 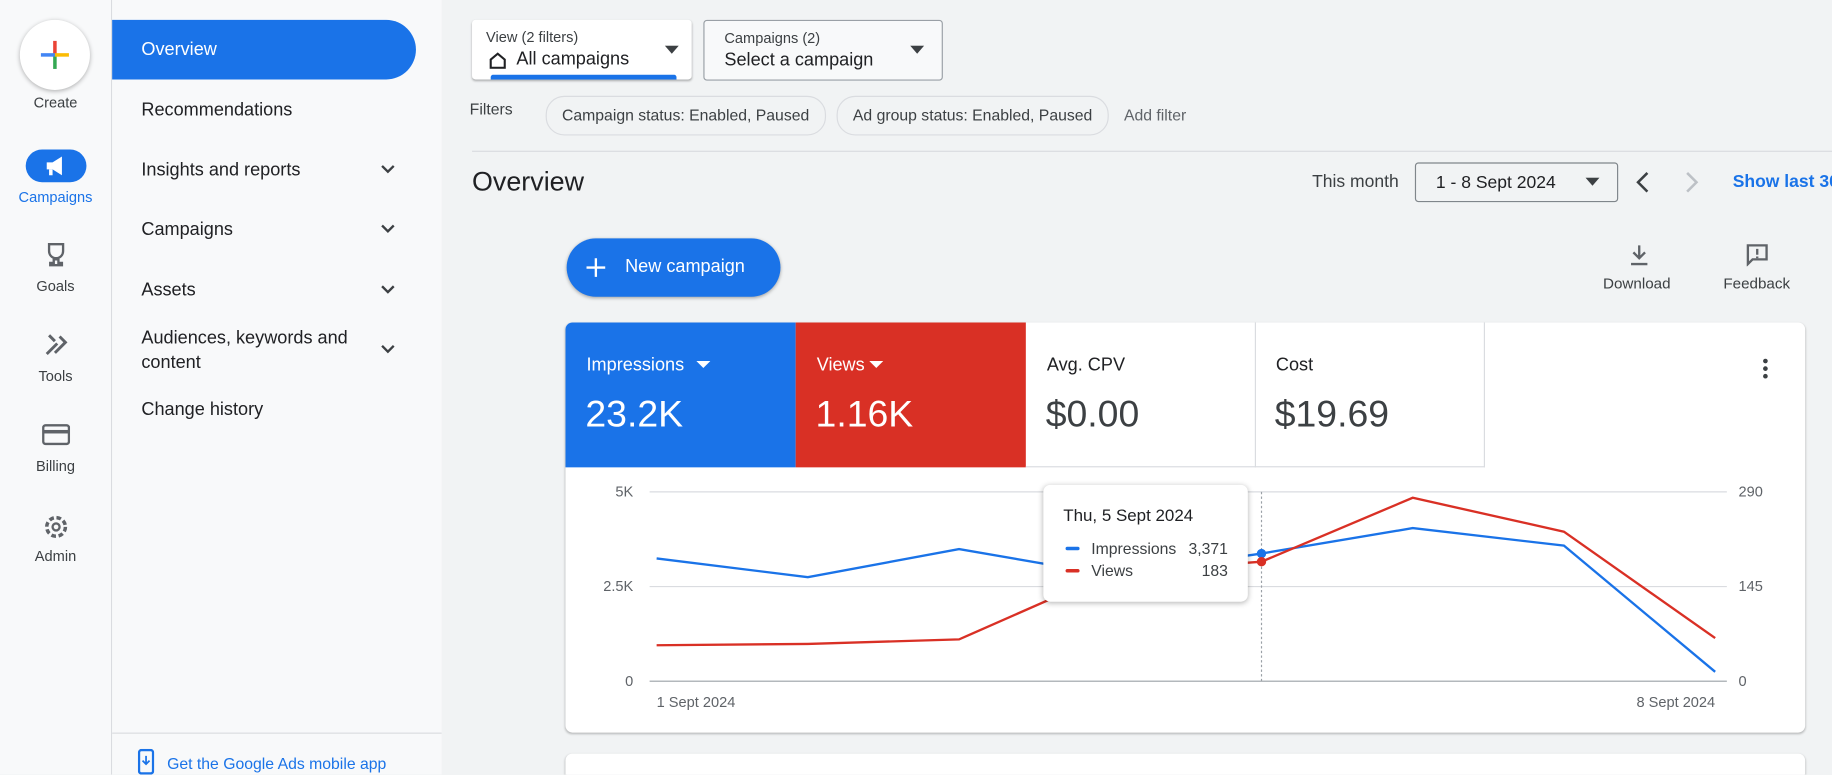 I want to click on filter-chip: Ad group status: Enabled, Paused, so click(x=972, y=115).